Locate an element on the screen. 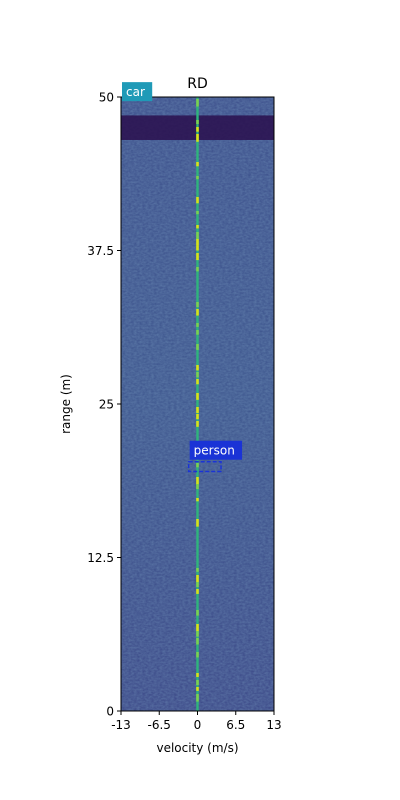 This screenshot has width=400, height=800. y-tick-label: 0 is located at coordinates (110, 712).